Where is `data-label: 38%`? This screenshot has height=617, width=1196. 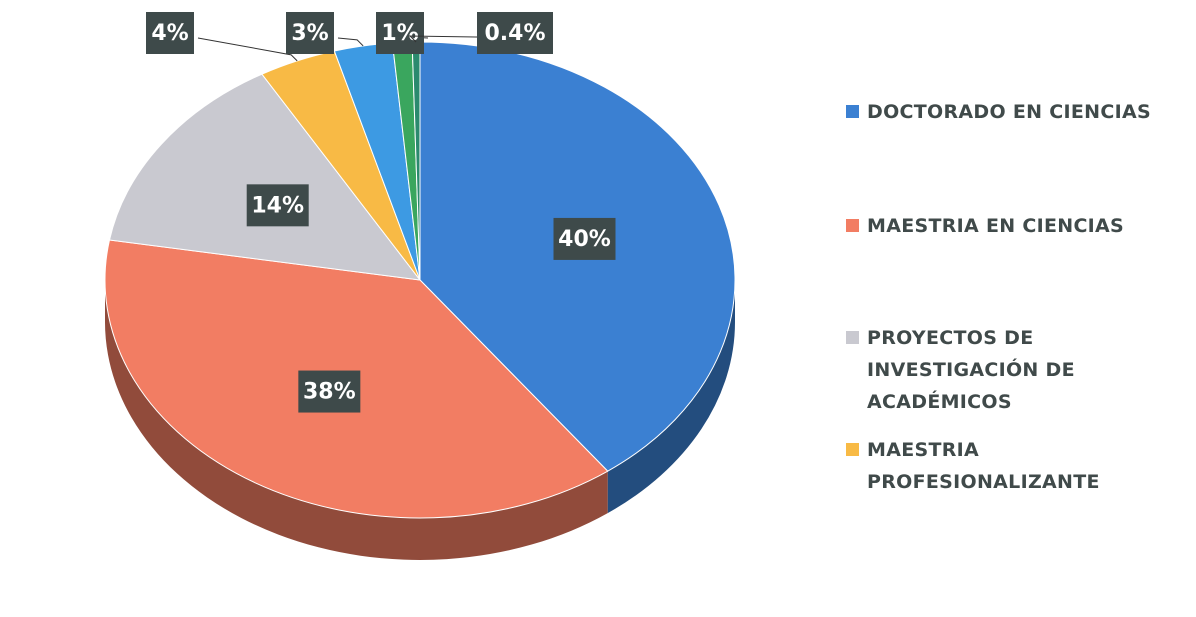
data-label: 38% is located at coordinates (329, 392).